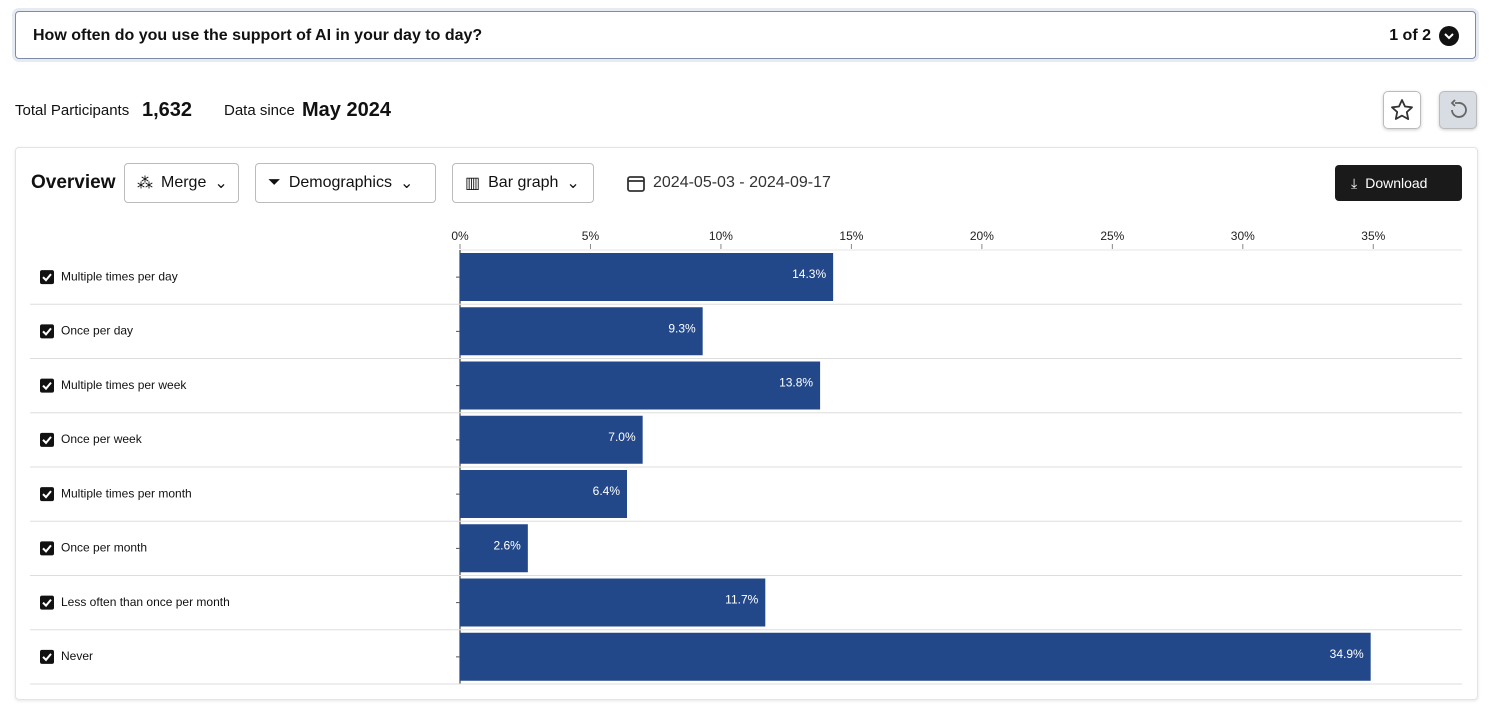  Describe the element at coordinates (809, 274) in the screenshot. I see `value-label: 14.3%` at that location.